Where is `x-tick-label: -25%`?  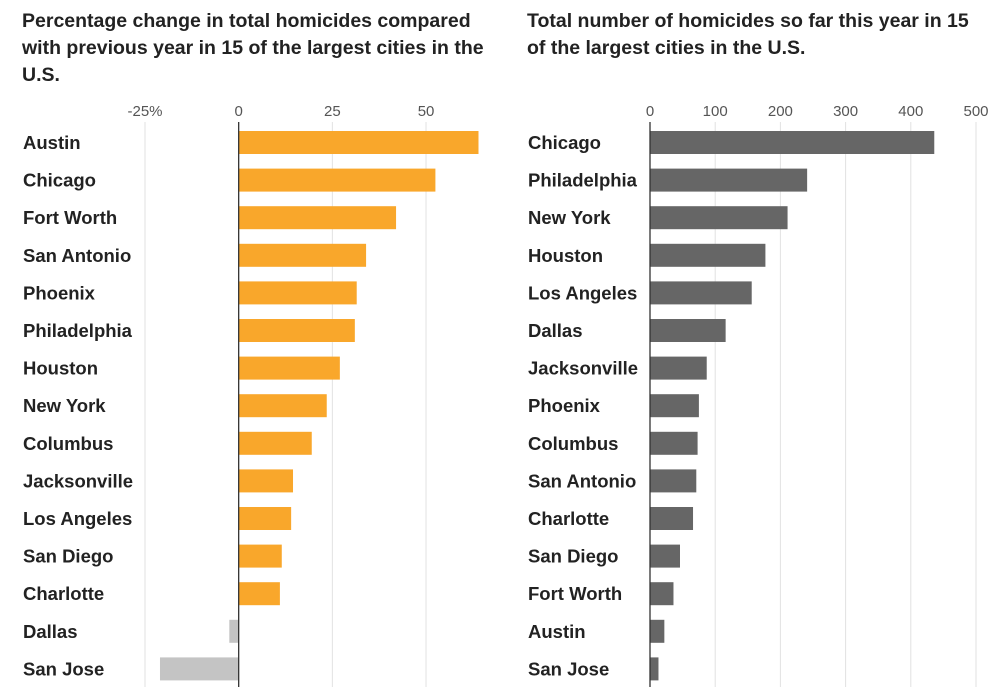 x-tick-label: -25% is located at coordinates (144, 111).